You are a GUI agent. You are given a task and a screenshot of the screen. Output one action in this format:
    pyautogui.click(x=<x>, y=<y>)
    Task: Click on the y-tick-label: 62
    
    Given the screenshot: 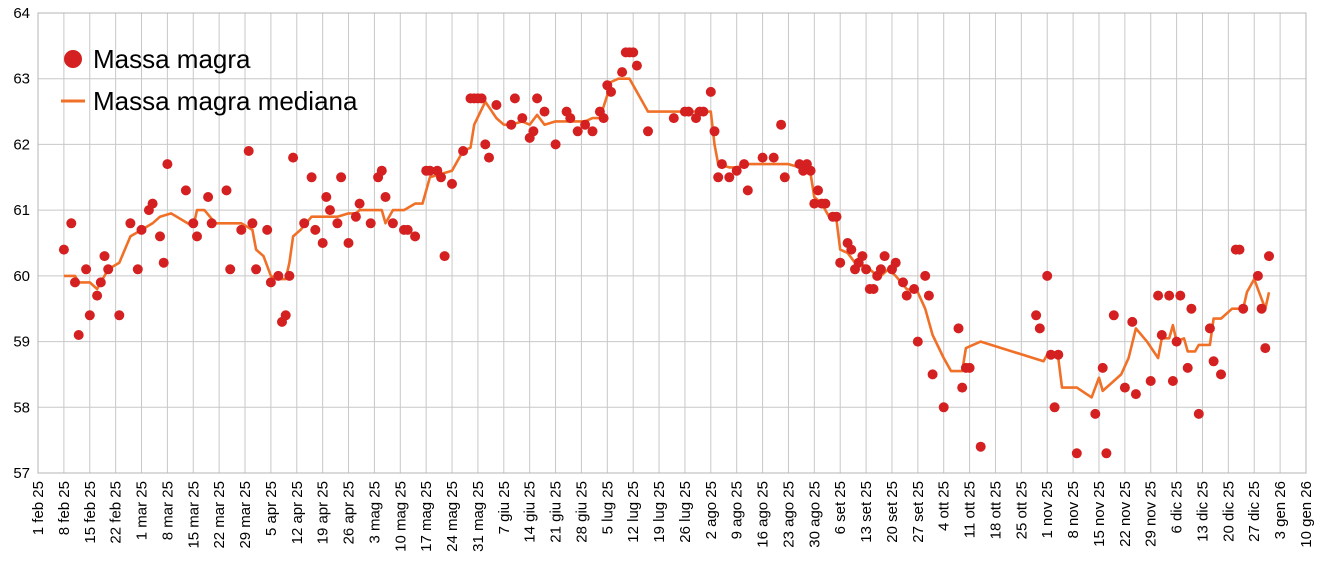 What is the action you would take?
    pyautogui.click(x=21, y=144)
    